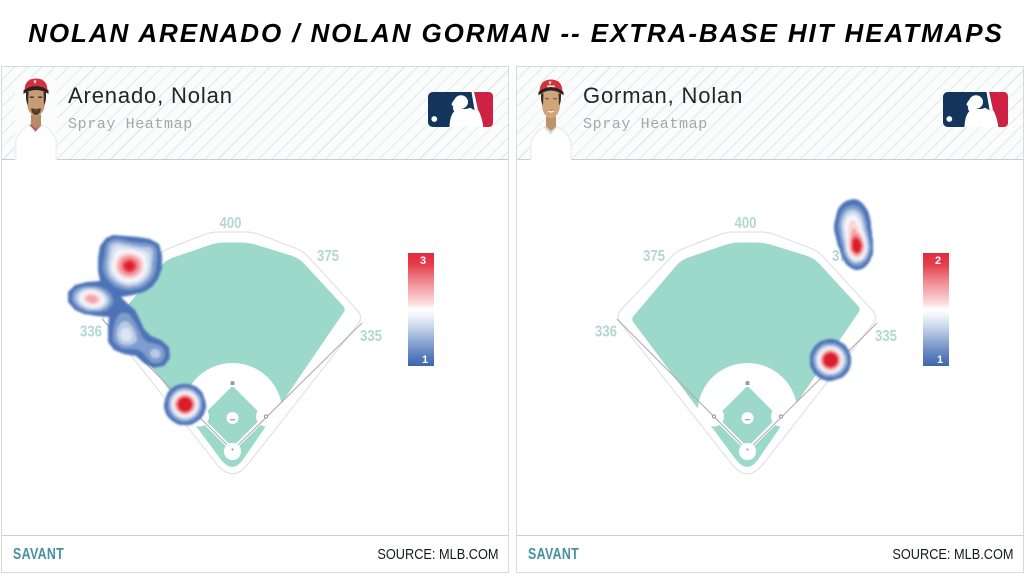  I want to click on svg-text: 3, so click(423, 261).